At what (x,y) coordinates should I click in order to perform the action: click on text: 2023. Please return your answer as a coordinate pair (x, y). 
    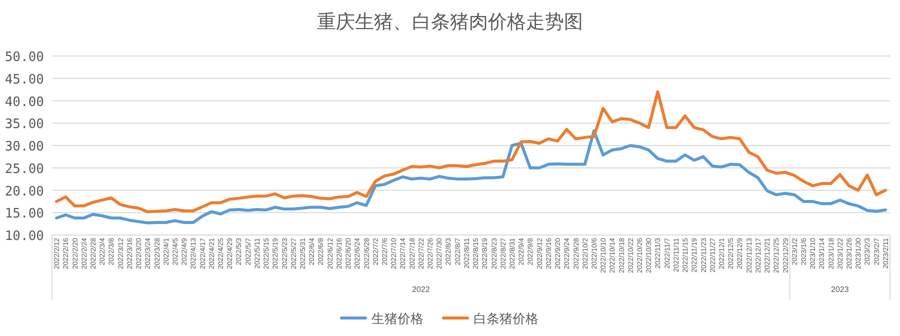
    Looking at the image, I should click on (840, 289).